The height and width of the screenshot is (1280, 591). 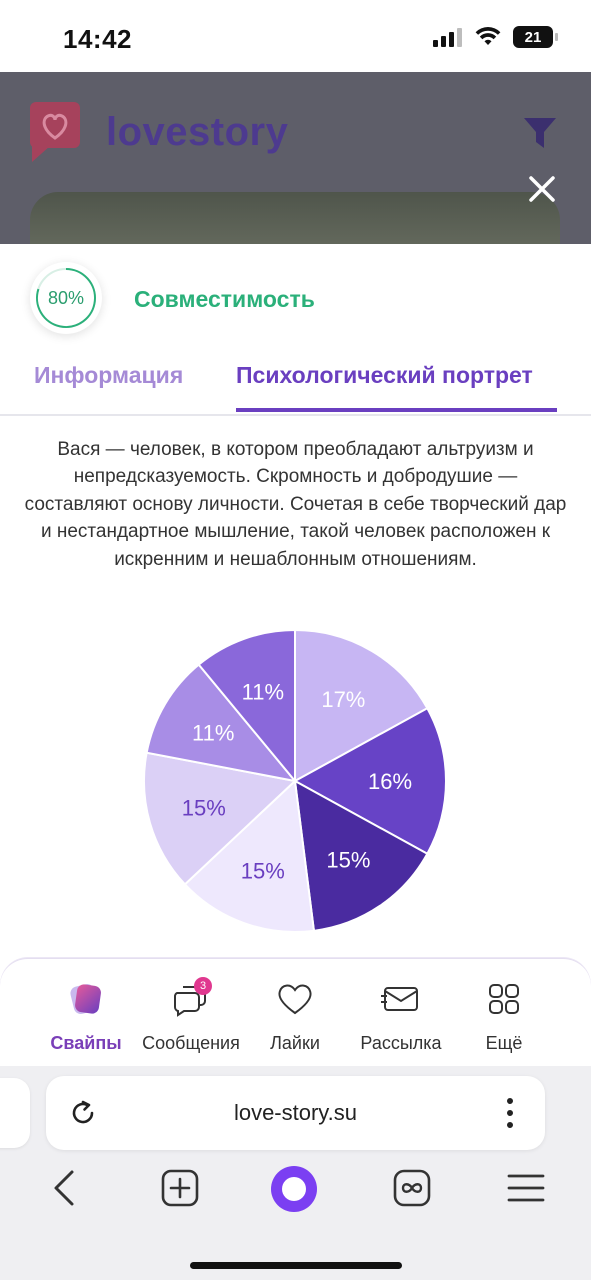 What do you see at coordinates (295, 158) in the screenshot?
I see `background-app-header: lovestory` at bounding box center [295, 158].